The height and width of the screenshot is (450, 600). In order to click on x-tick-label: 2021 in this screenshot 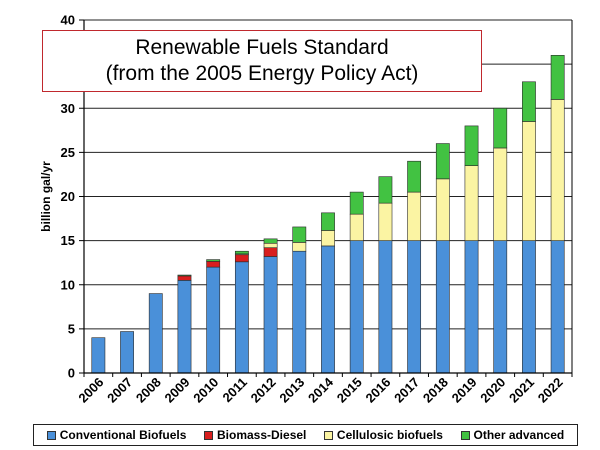, I will do `click(521, 390)`.